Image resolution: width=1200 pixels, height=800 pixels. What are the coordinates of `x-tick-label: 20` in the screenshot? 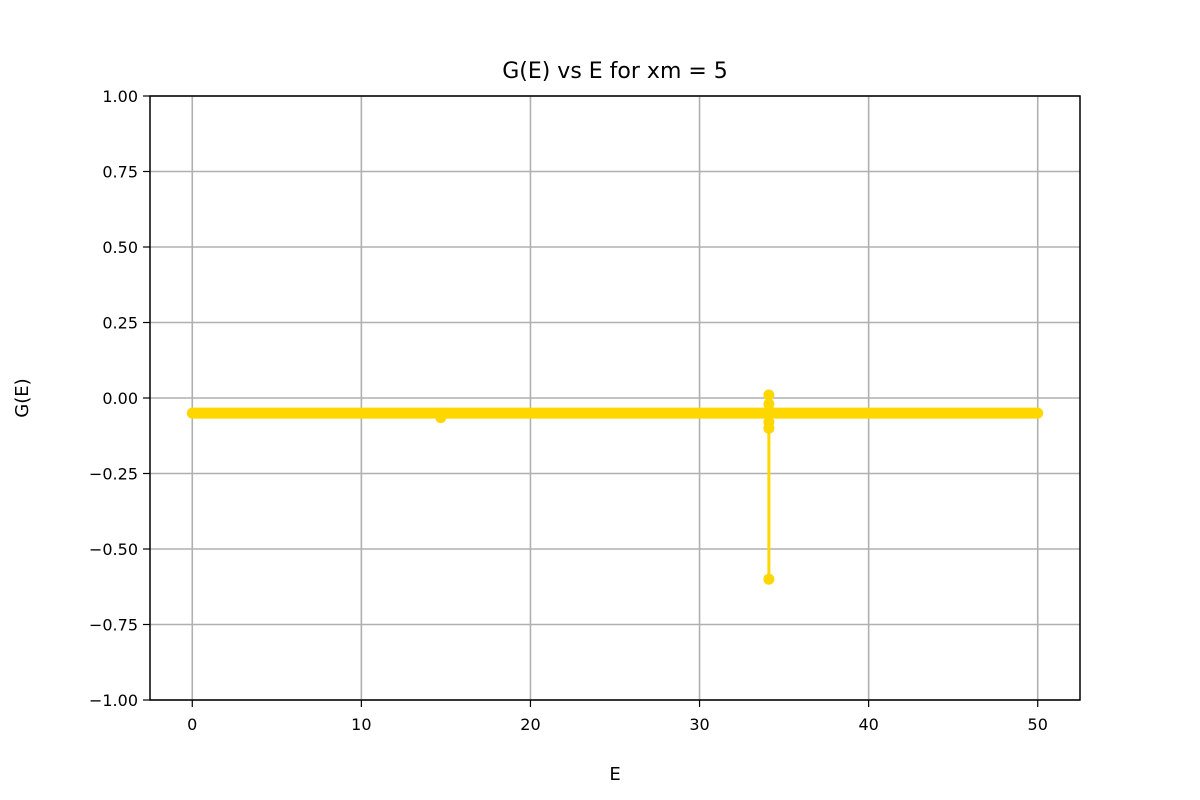 It's located at (530, 724).